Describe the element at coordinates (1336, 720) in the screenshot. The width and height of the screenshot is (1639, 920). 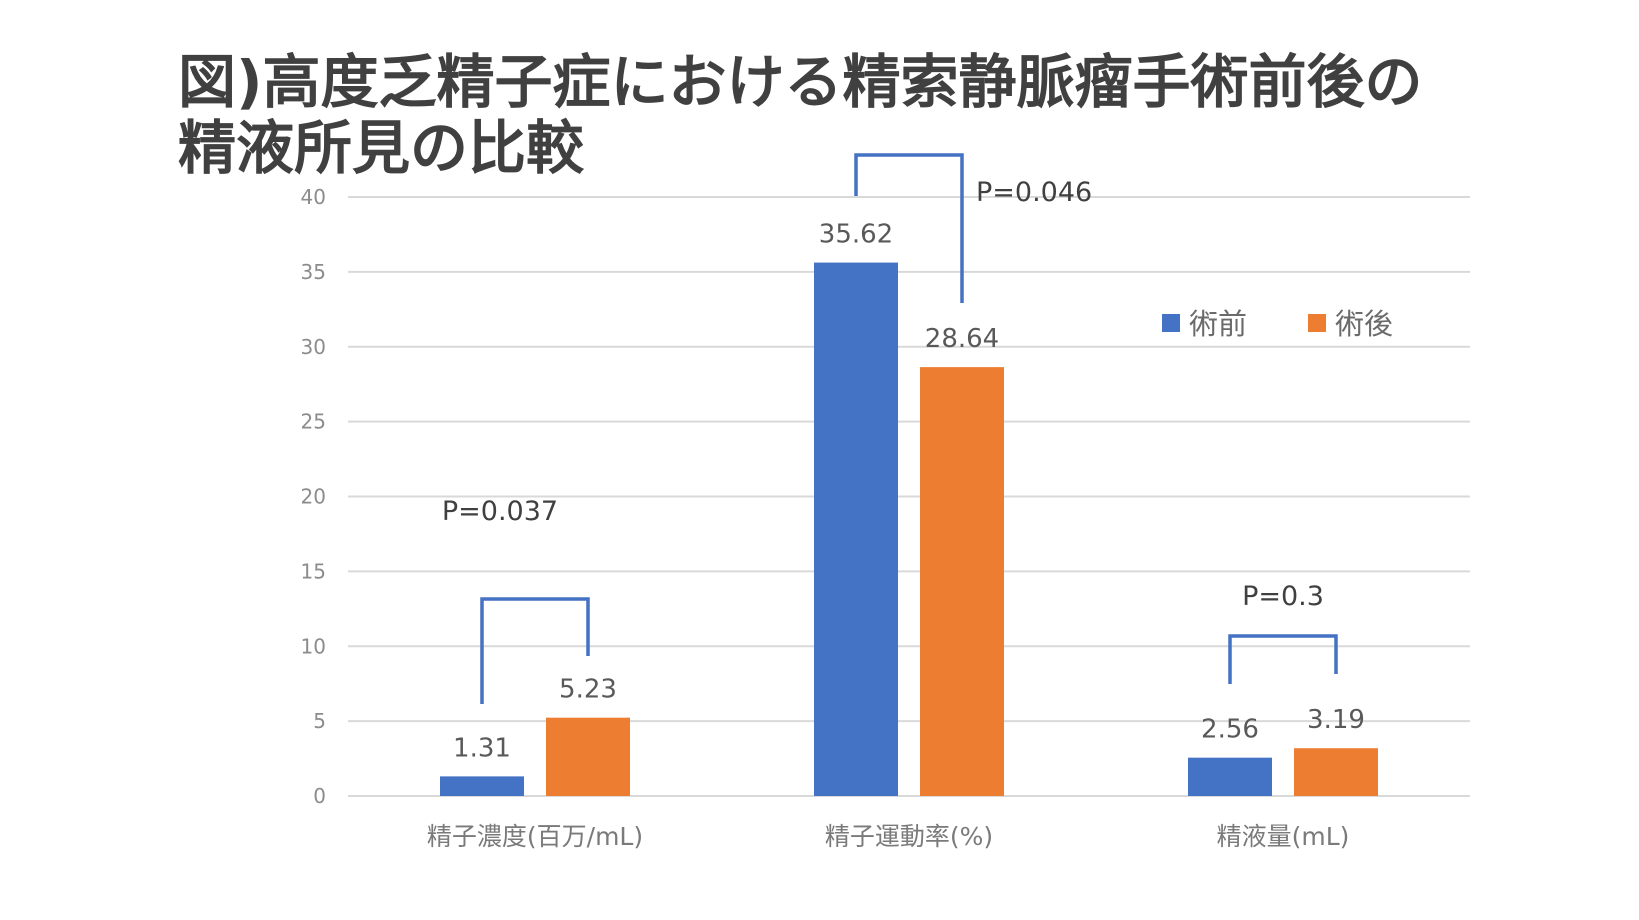
I see `data-label: 3.19` at that location.